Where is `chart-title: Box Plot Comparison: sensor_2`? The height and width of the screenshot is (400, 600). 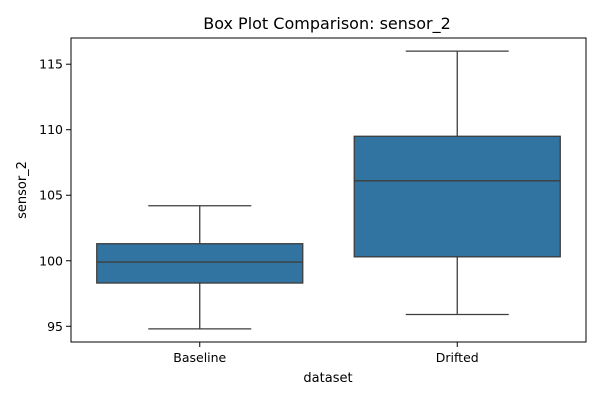 chart-title: Box Plot Comparison: sensor_2 is located at coordinates (327, 24).